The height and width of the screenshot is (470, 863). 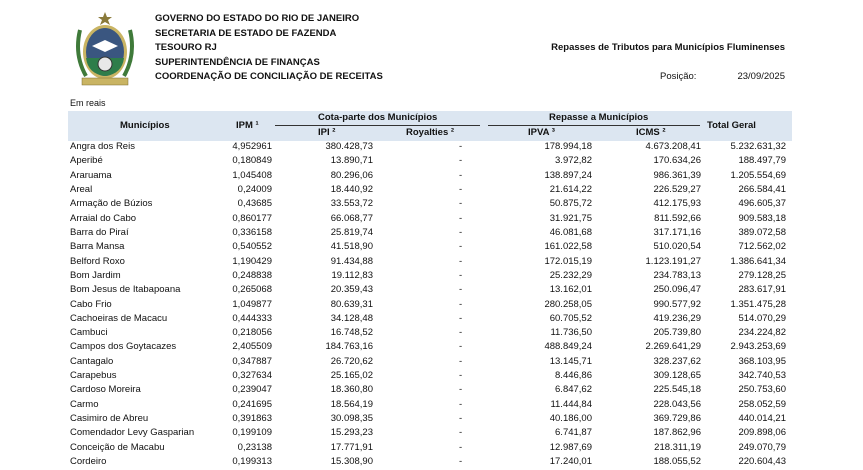 I want to click on cell-ipm: 0,218056, so click(x=252, y=333).